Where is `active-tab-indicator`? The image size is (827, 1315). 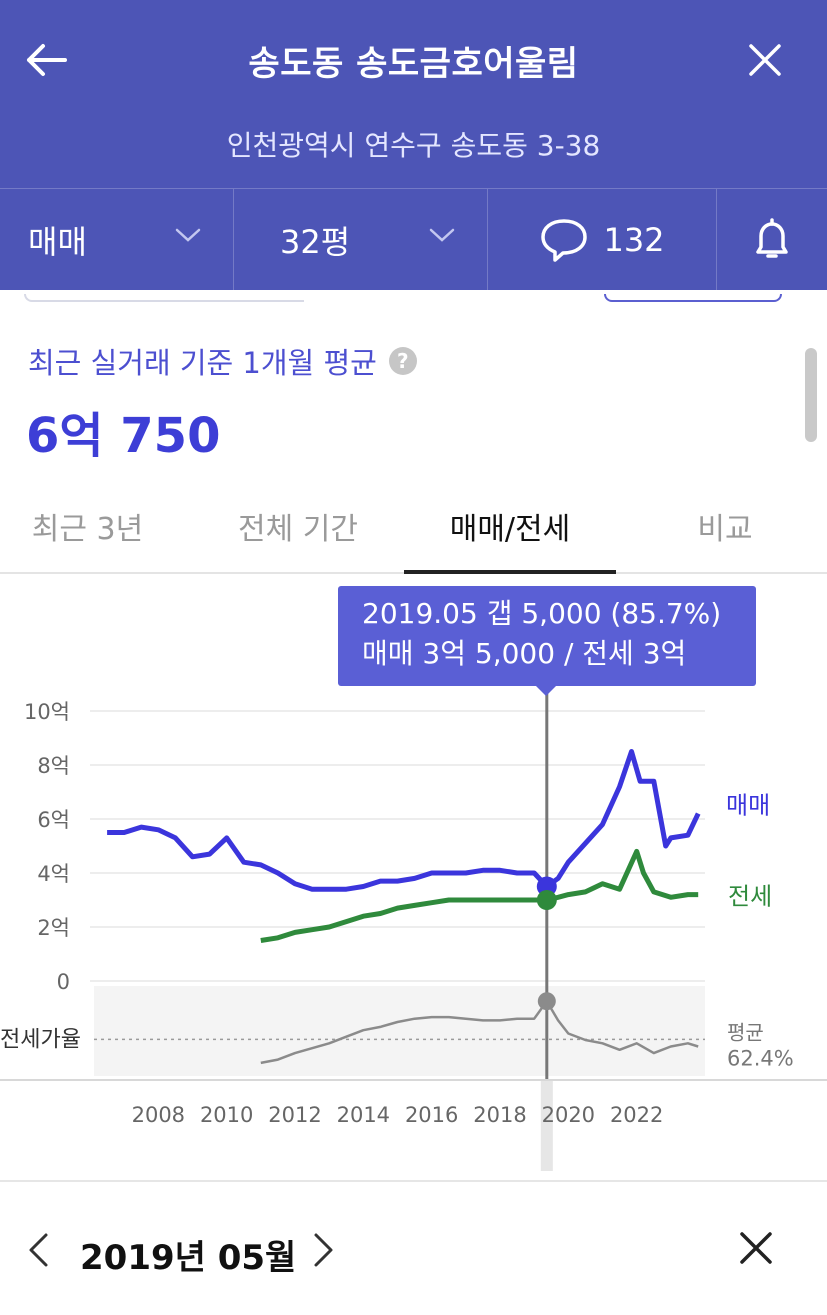 active-tab-indicator is located at coordinates (510, 572).